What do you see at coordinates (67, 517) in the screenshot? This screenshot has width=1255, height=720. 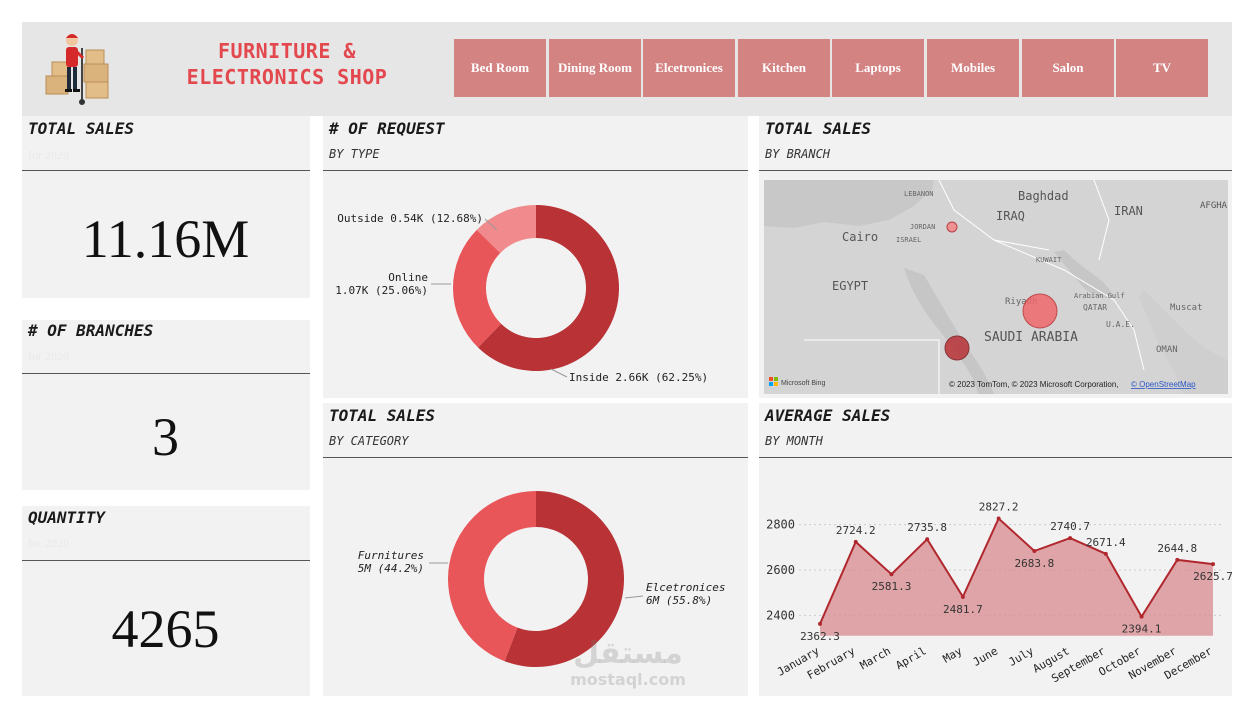 I see `kpi-quantity-title: QUANTITY` at bounding box center [67, 517].